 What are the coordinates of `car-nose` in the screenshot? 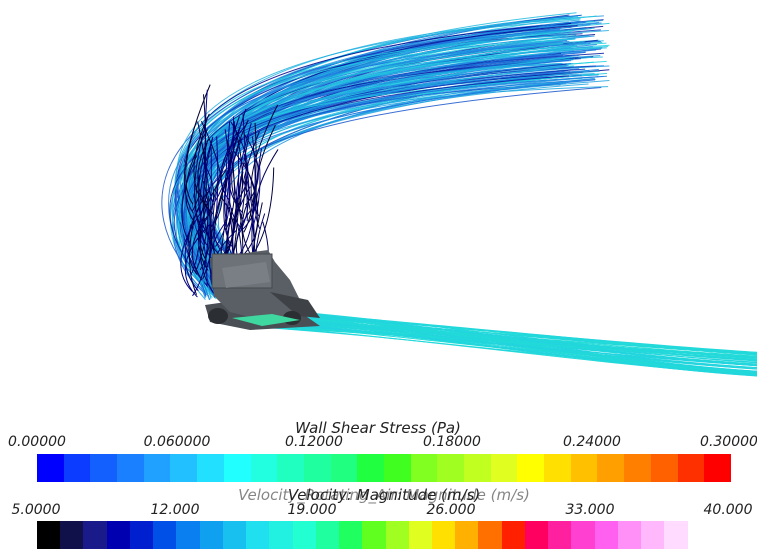 It's located at (295, 305).